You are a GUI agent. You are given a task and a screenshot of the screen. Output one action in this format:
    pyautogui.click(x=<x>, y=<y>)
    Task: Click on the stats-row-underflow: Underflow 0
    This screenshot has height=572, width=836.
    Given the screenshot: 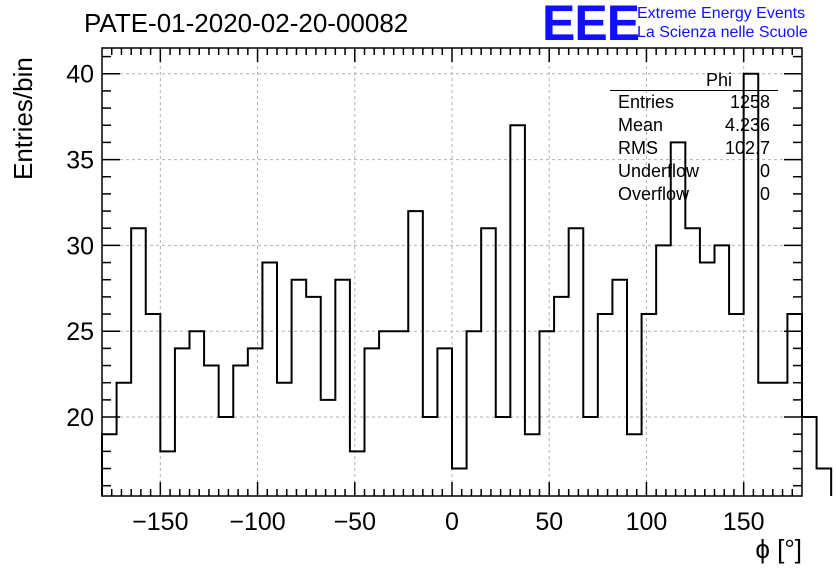 What is the action you would take?
    pyautogui.click(x=694, y=171)
    